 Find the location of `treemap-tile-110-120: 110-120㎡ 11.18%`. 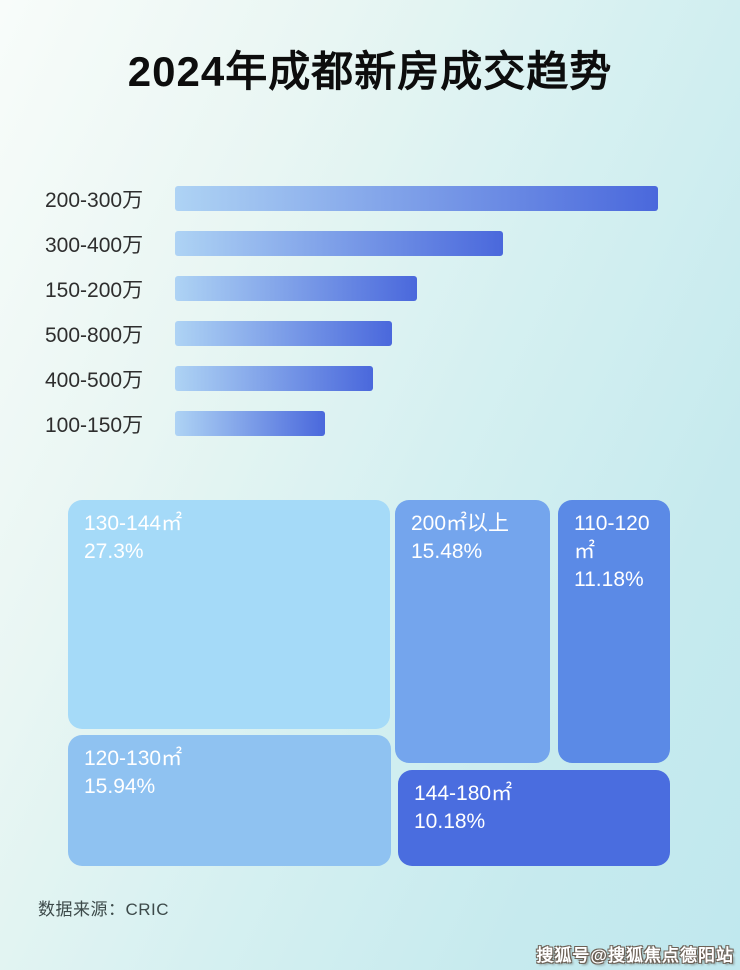

treemap-tile-110-120: 110-120㎡ 11.18% is located at coordinates (614, 631).